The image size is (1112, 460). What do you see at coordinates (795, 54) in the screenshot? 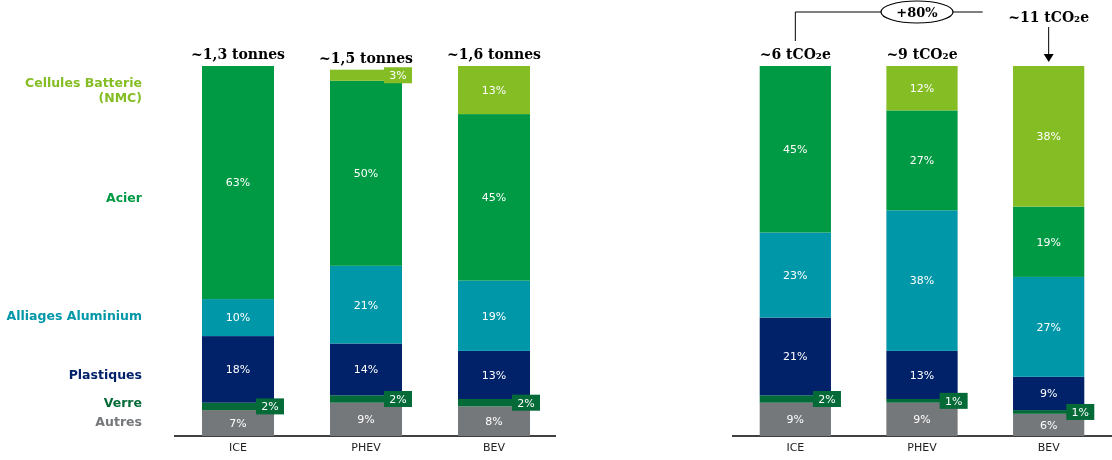
I see `annotation: ~6 tCO₂e` at bounding box center [795, 54].